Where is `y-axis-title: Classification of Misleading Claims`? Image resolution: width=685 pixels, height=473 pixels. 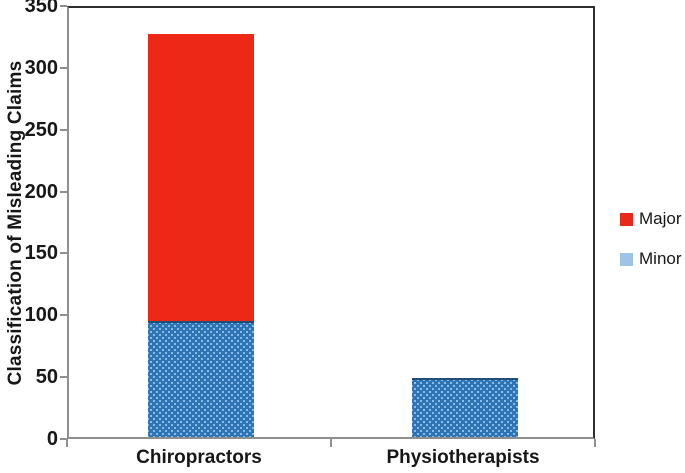 y-axis-title: Classification of Misleading Claims is located at coordinates (15, 223).